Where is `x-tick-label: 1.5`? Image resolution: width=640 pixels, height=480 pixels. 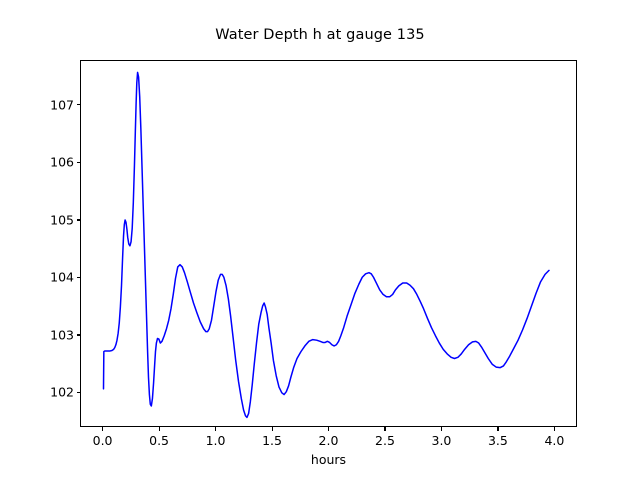
x-tick-label: 1.5 is located at coordinates (272, 440).